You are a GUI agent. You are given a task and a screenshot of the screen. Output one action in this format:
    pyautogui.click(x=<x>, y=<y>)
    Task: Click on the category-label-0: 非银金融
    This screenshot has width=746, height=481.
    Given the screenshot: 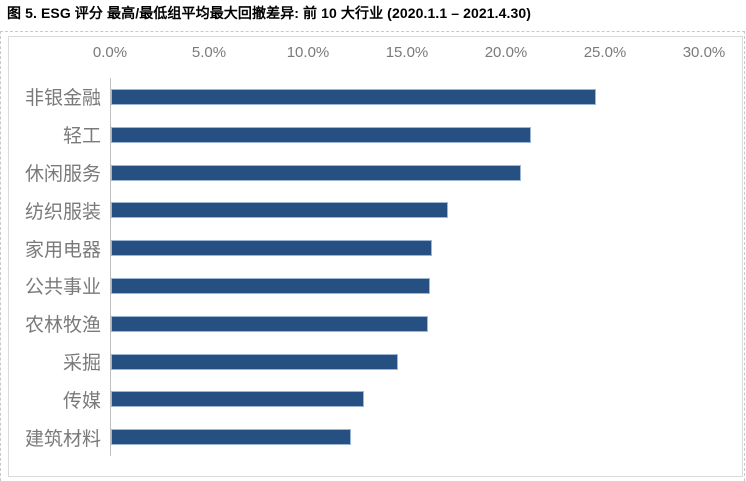 What is the action you would take?
    pyautogui.click(x=62, y=99)
    